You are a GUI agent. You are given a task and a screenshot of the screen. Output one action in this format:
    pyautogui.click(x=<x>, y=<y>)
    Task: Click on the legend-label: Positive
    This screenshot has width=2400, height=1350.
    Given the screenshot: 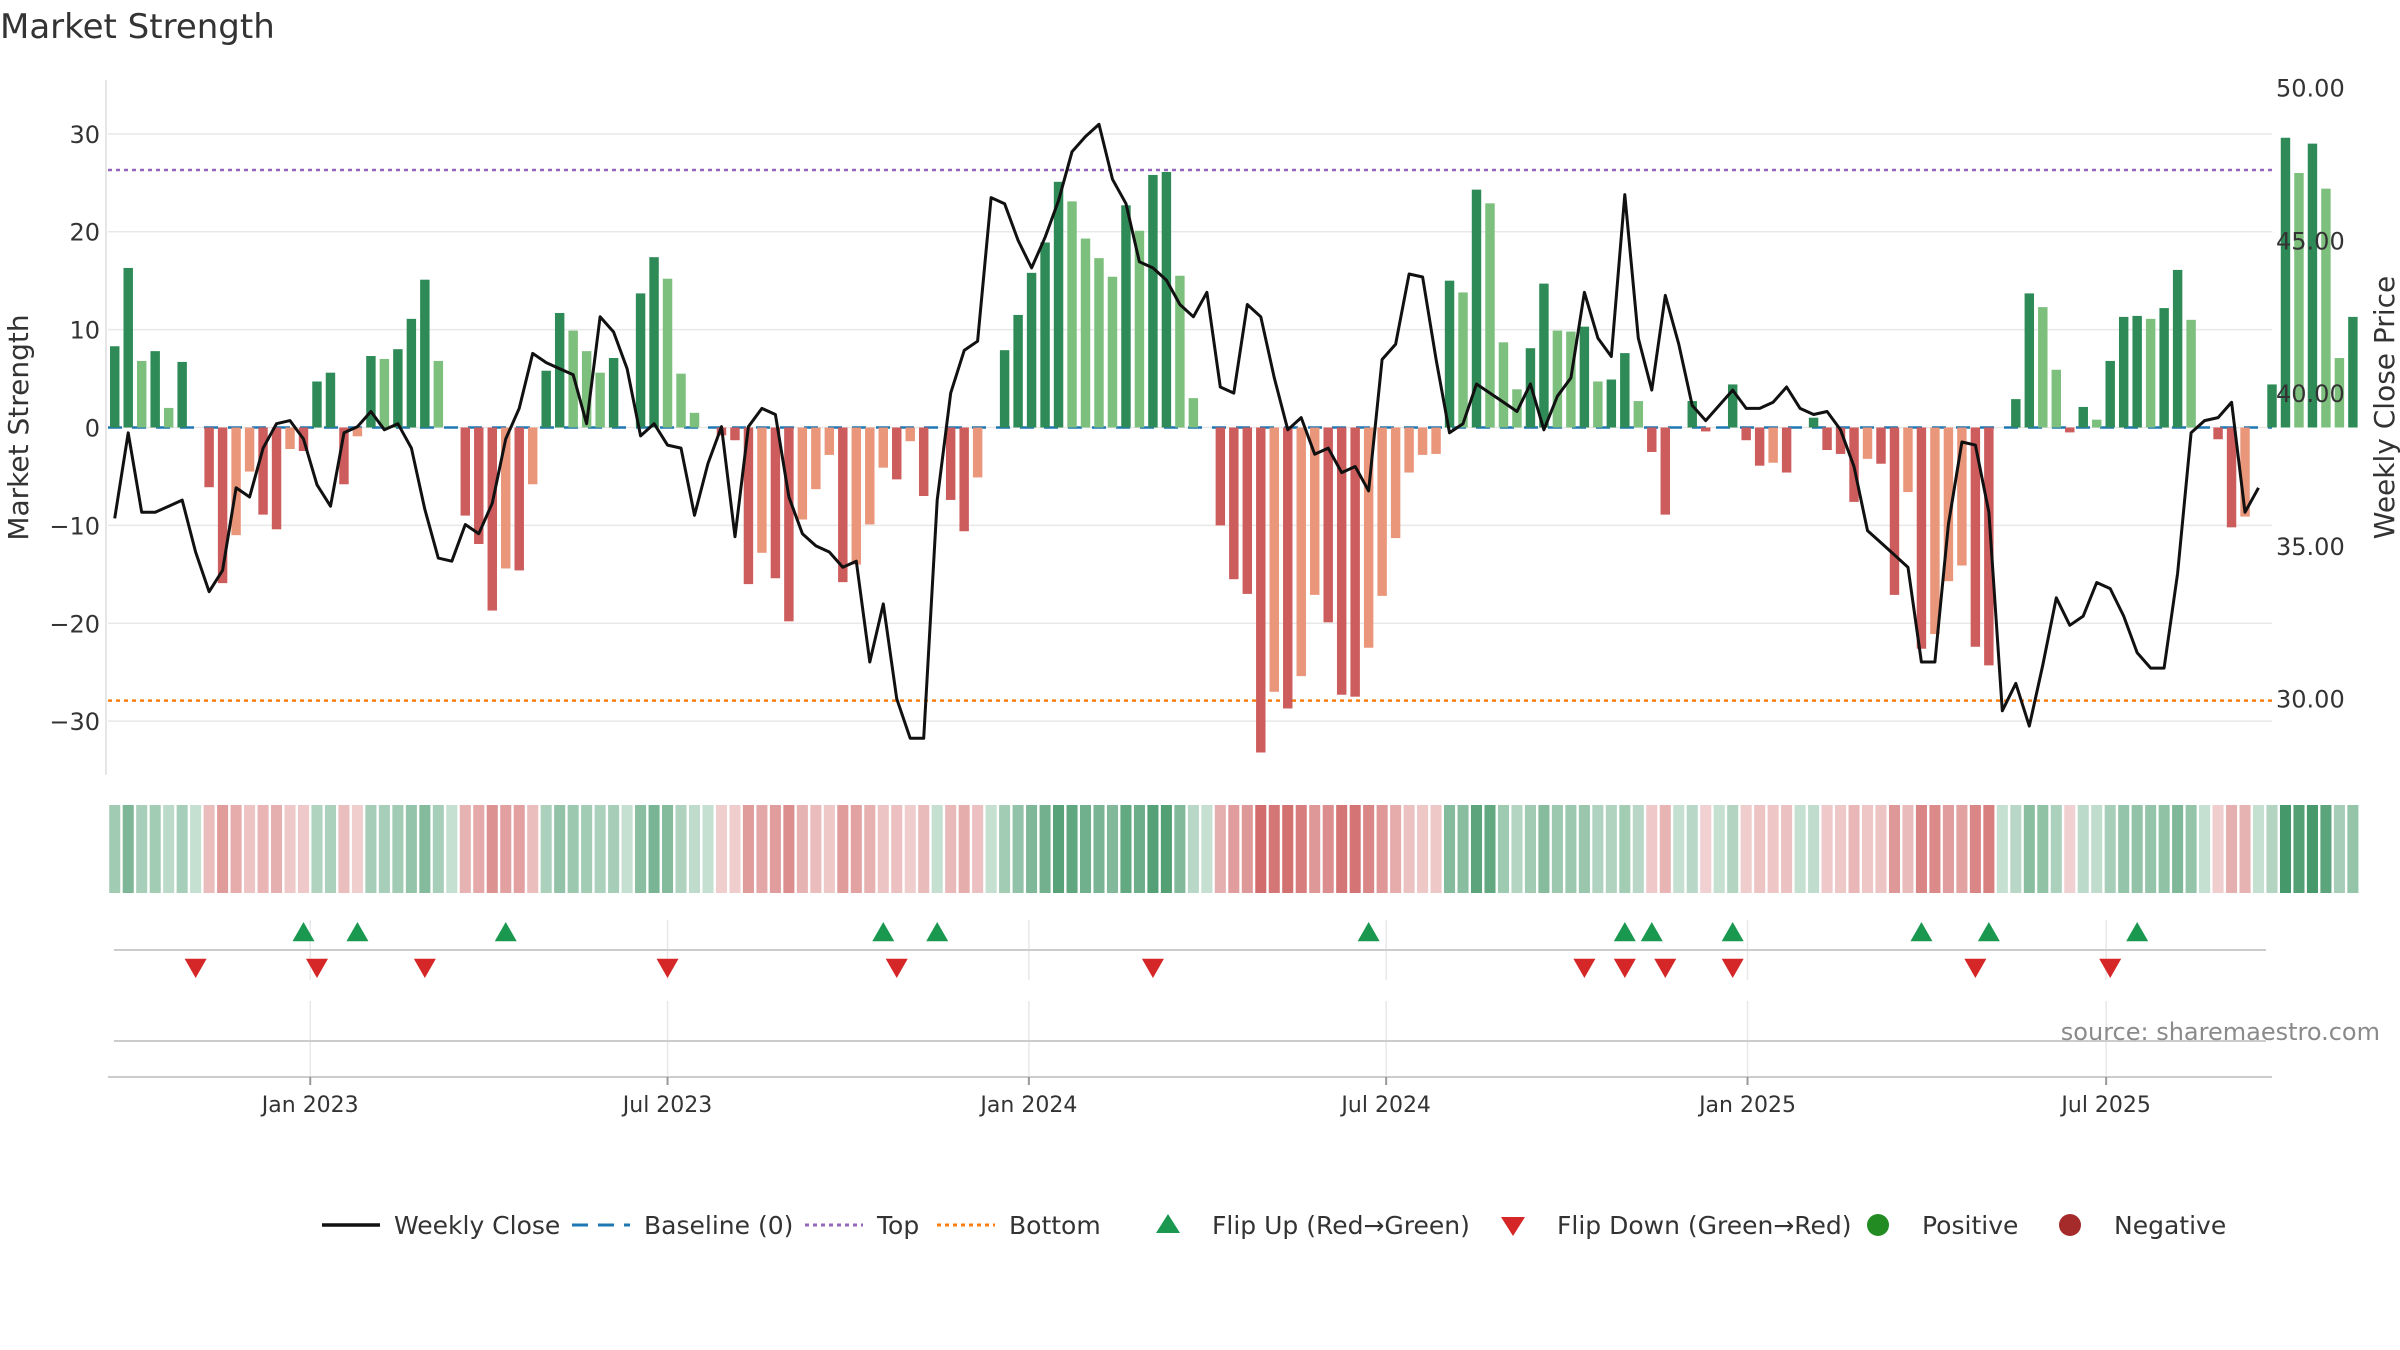 What is the action you would take?
    pyautogui.click(x=1970, y=1225)
    